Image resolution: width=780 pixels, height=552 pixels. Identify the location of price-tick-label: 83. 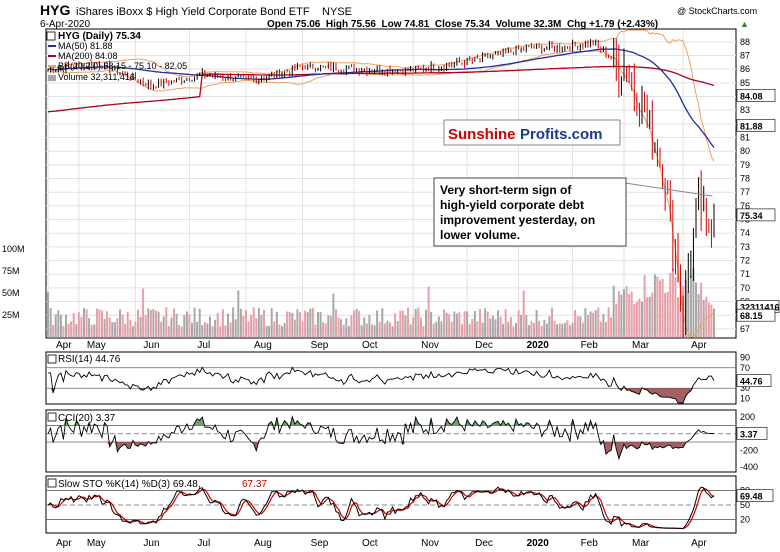
(745, 110).